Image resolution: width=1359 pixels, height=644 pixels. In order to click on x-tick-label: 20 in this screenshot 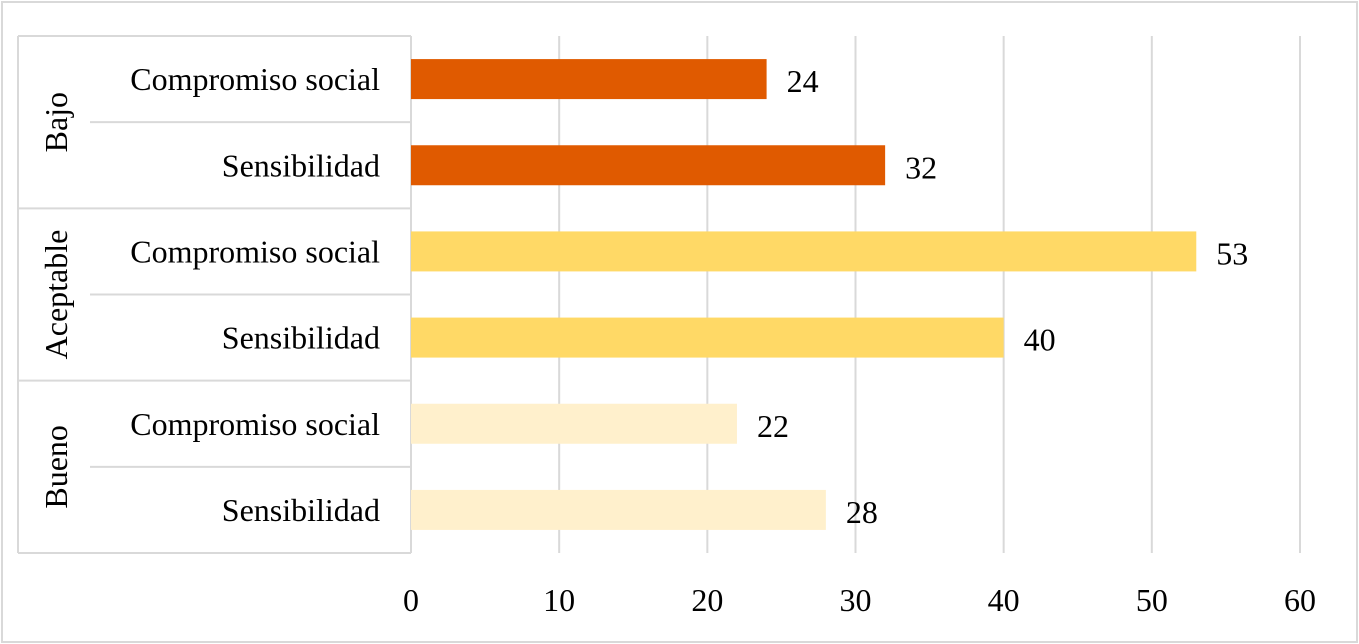, I will do `click(707, 600)`.